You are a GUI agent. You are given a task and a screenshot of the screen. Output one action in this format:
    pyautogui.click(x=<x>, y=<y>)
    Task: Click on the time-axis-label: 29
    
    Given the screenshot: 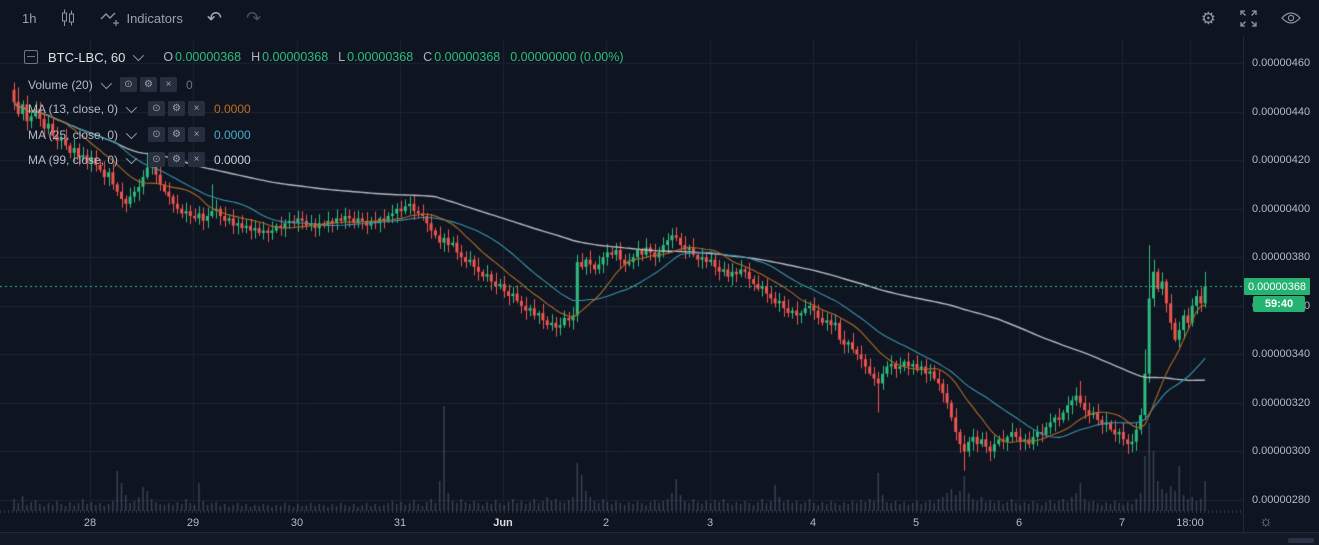 What is the action you would take?
    pyautogui.click(x=193, y=523)
    